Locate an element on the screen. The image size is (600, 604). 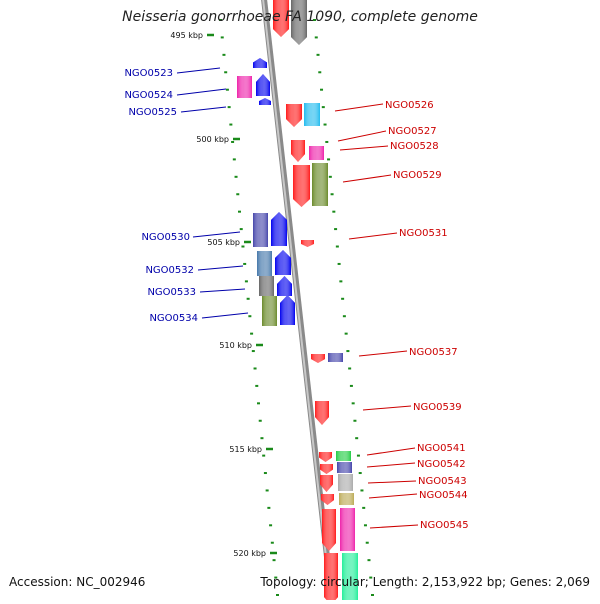
gene-label: NGO0525 is located at coordinates (152, 112).